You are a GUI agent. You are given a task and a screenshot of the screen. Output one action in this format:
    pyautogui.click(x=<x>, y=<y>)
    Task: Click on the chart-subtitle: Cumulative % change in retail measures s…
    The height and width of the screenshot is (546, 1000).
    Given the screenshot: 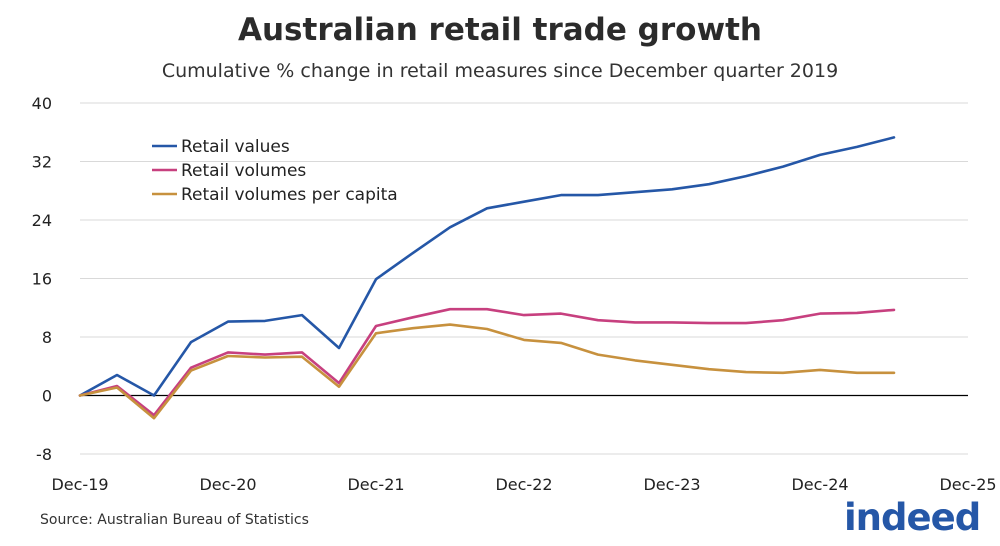 What is the action you would take?
    pyautogui.click(x=500, y=71)
    